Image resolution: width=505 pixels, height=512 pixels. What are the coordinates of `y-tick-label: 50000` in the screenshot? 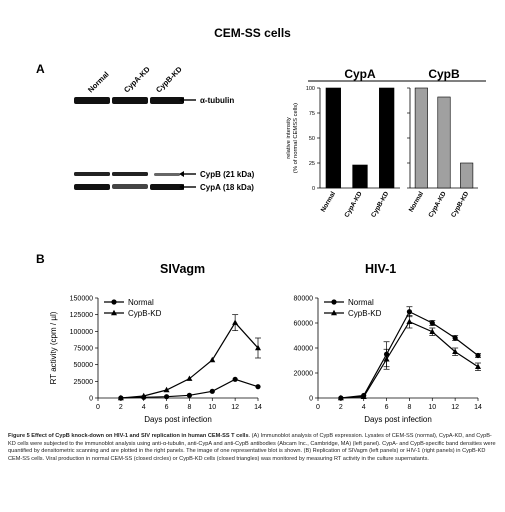 It's located at (84, 365).